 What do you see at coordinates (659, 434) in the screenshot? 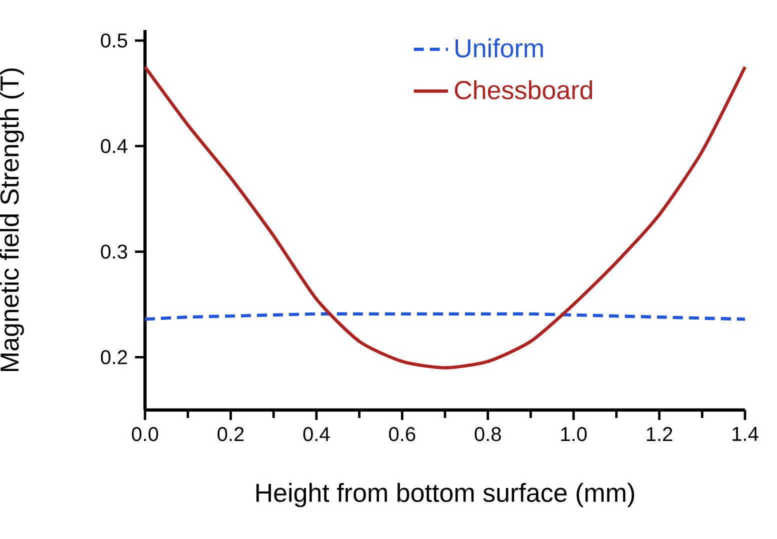
I see `x-tick-label: 1.2` at bounding box center [659, 434].